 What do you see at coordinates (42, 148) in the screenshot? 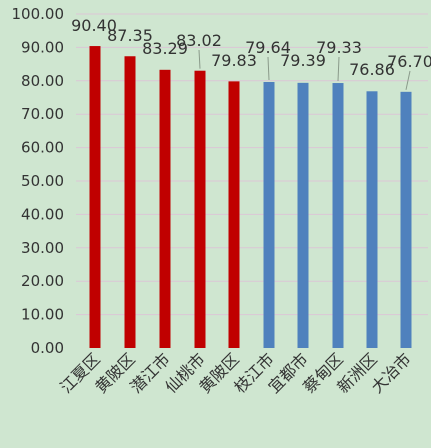
I see `y-tick-label: 60.00` at bounding box center [42, 148].